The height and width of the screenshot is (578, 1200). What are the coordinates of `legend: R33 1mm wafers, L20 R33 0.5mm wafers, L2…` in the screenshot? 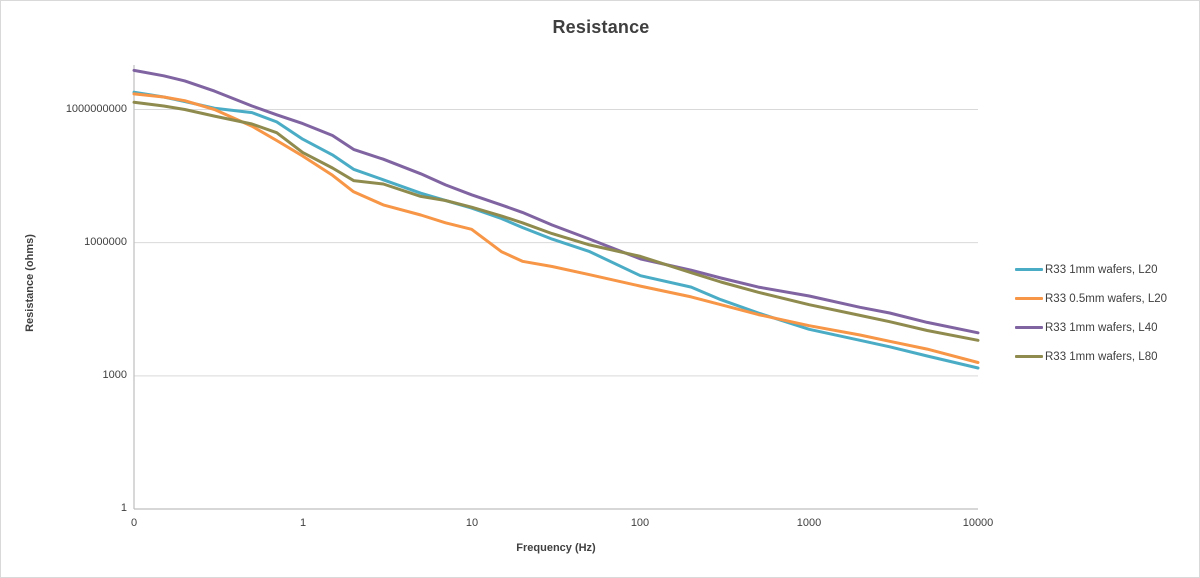 It's located at (1106, 313).